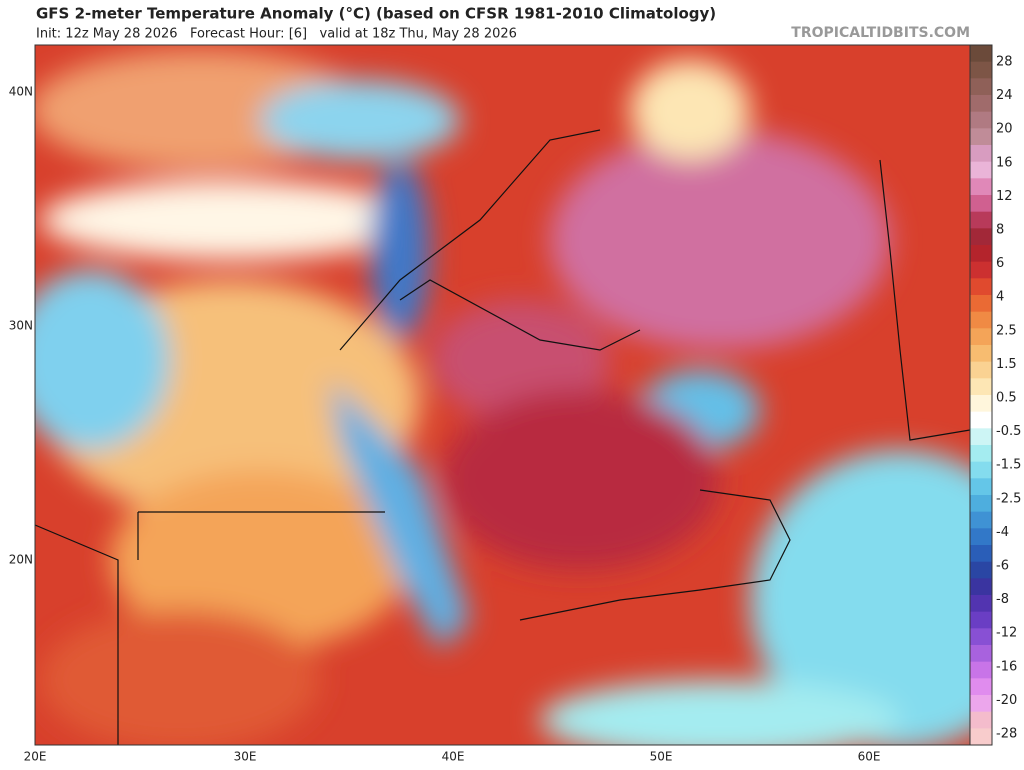  I want to click on colorbar-label: -0.5, so click(1008, 431).